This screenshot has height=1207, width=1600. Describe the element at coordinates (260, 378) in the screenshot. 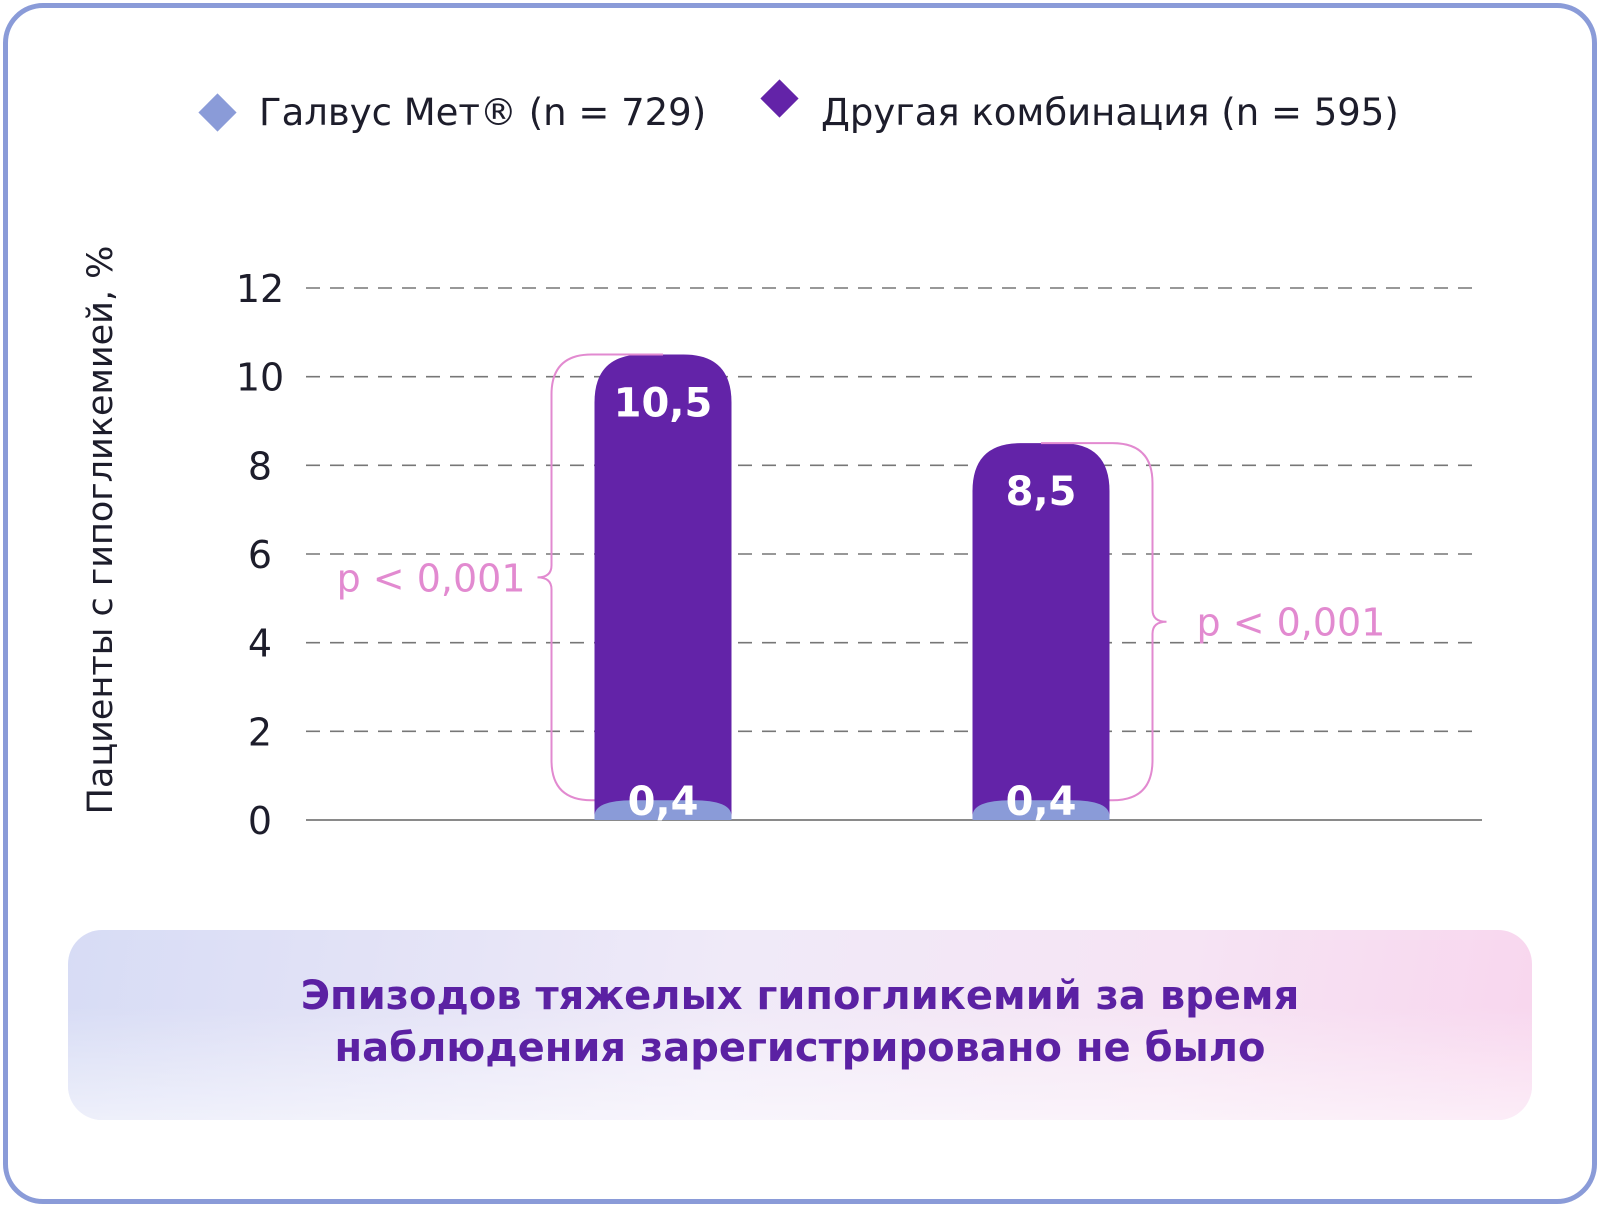

I see `y-tick-label: 10` at that location.